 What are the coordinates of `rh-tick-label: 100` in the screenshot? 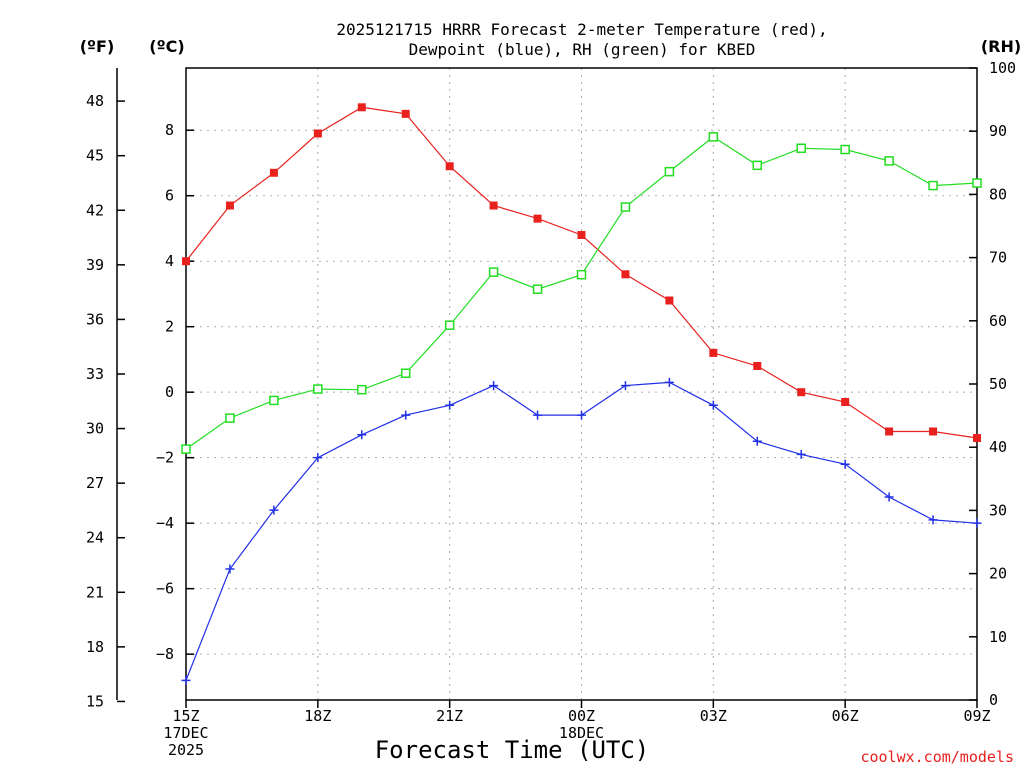 It's located at (1002, 68).